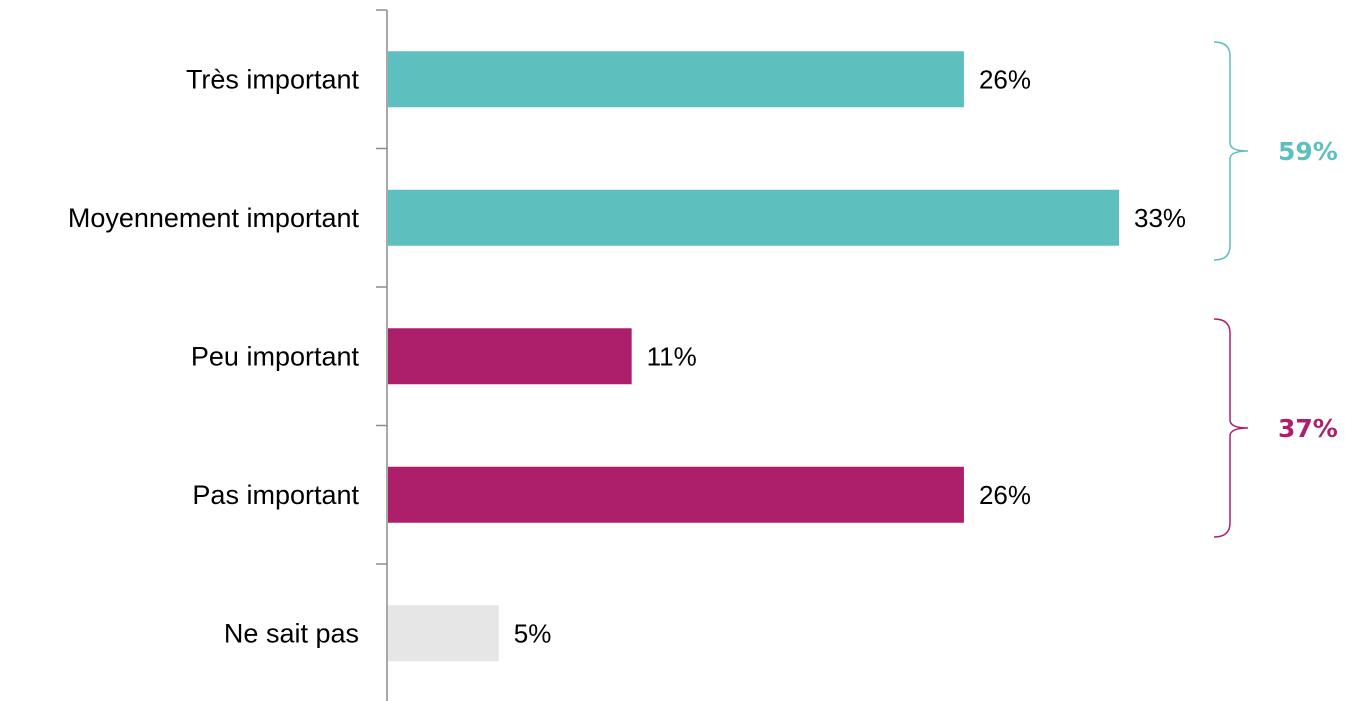 The image size is (1345, 701). Describe the element at coordinates (1308, 151) in the screenshot. I see `group-total-label: 59%` at that location.